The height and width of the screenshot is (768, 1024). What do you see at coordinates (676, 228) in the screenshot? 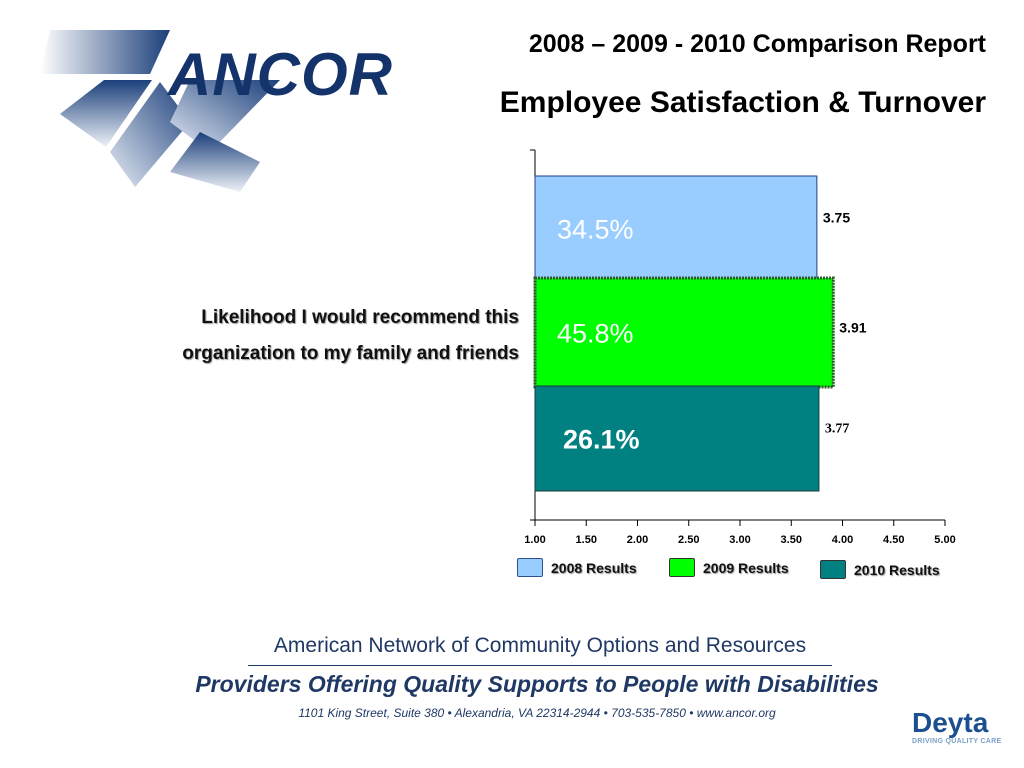
I see `bar-2008` at bounding box center [676, 228].